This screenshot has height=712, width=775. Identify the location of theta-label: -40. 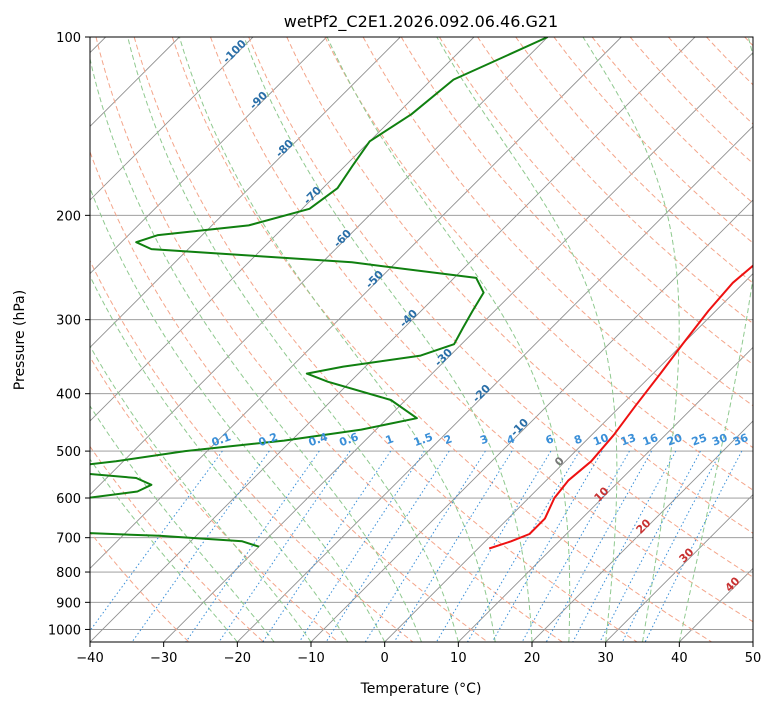
(408, 318).